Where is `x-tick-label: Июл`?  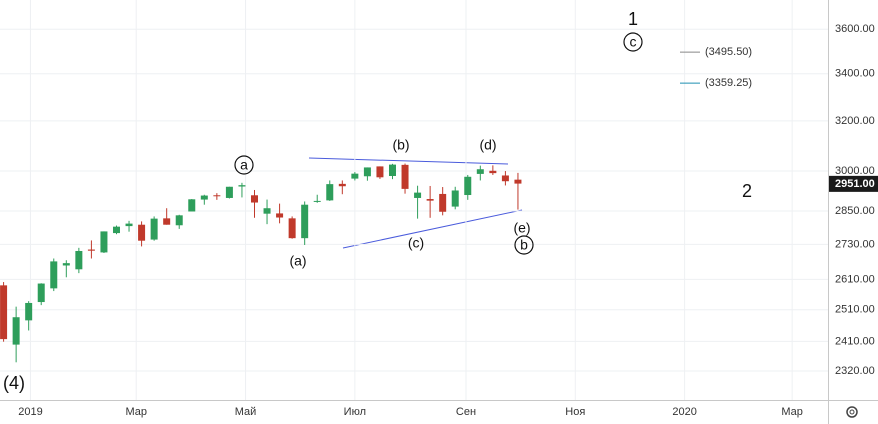
x-tick-label: Июл is located at coordinates (355, 412).